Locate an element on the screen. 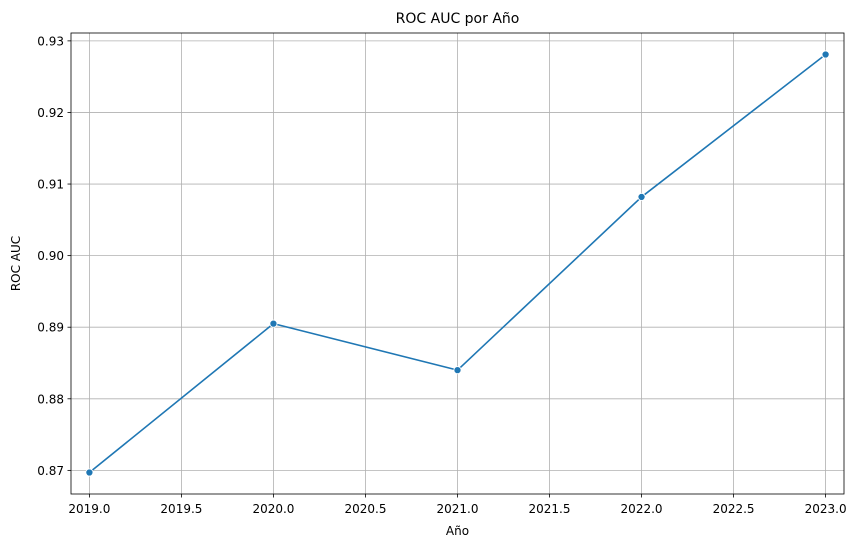 Image resolution: width=855 pixels, height=551 pixels. y-tick-label: 0.88 is located at coordinates (50, 399).